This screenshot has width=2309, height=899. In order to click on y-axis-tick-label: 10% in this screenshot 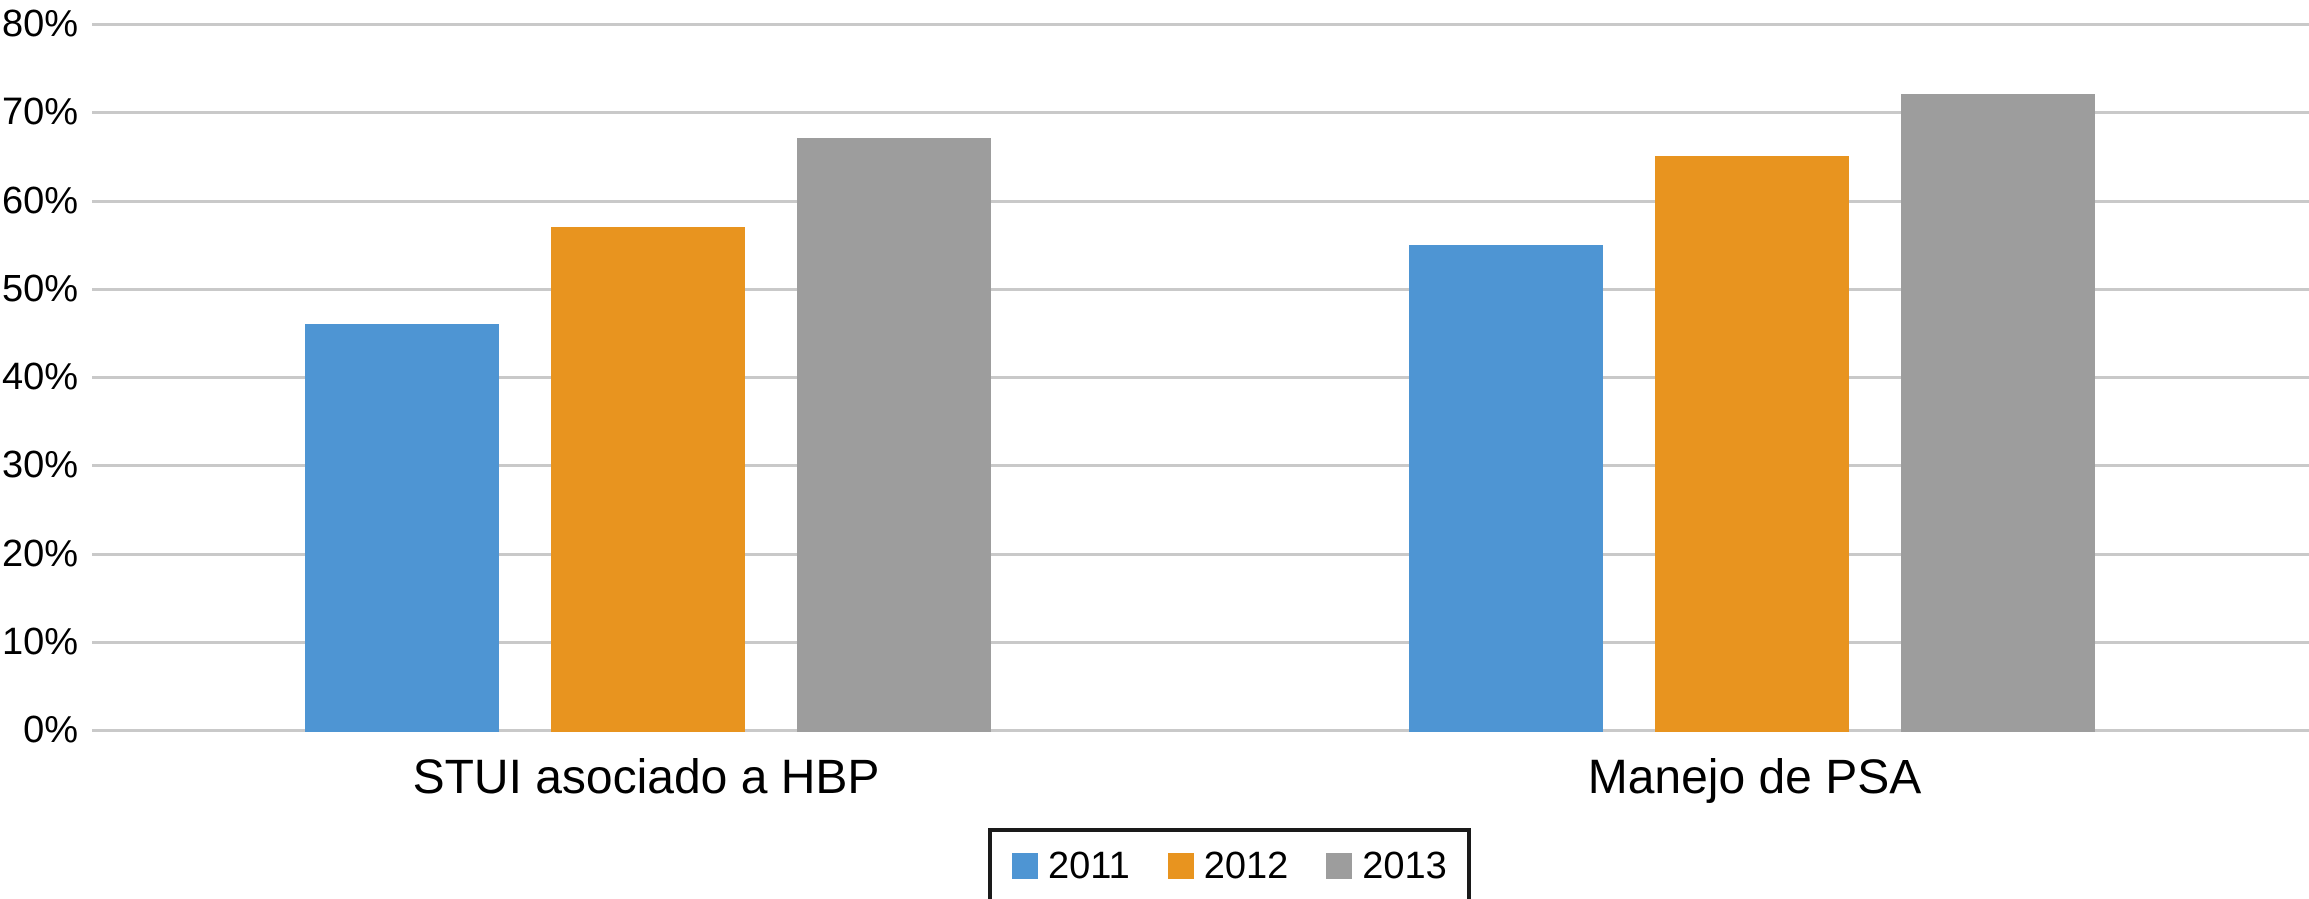, I will do `click(39, 642)`.